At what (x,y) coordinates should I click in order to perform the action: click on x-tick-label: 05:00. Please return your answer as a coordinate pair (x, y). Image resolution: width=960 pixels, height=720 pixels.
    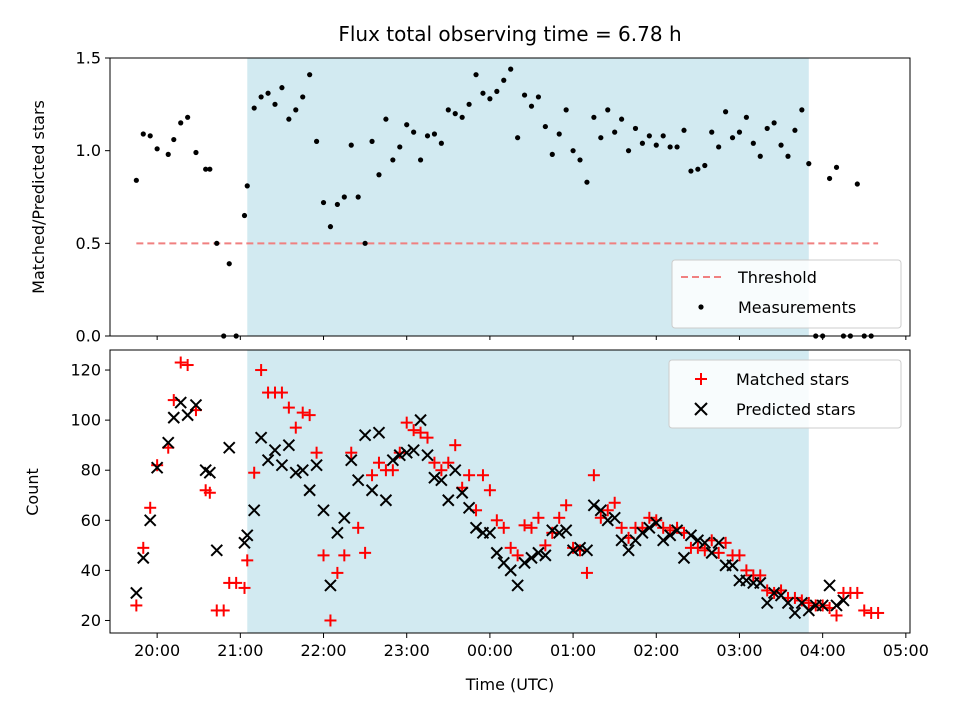
    Looking at the image, I should click on (906, 650).